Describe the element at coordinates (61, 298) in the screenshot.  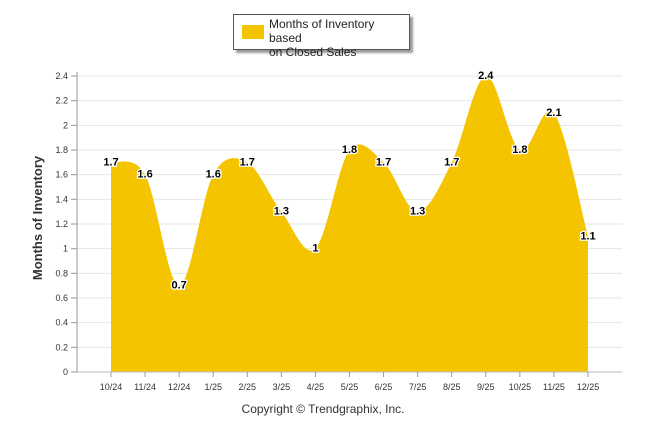
I see `y-tick-label: 0.6` at that location.